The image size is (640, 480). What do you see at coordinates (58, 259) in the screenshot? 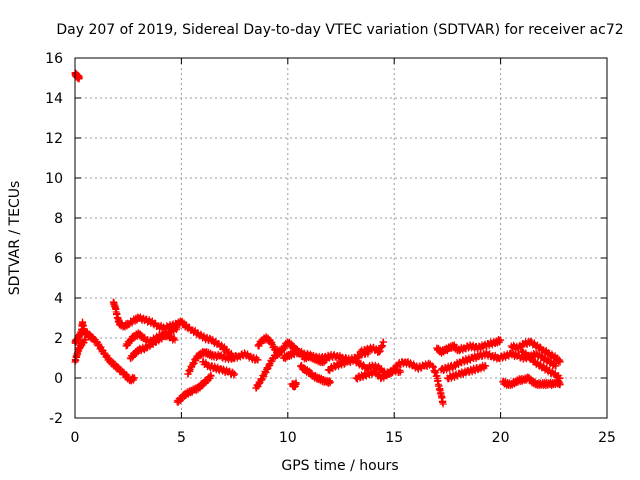
I see `y-tick-label: 6` at bounding box center [58, 259].